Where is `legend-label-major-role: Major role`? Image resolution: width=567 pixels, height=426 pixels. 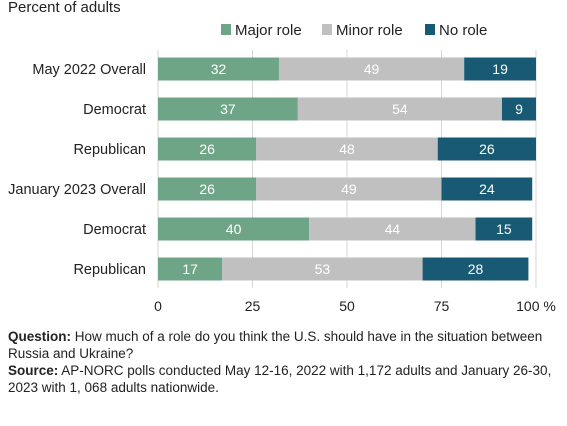 legend-label-major-role: Major role is located at coordinates (268, 30).